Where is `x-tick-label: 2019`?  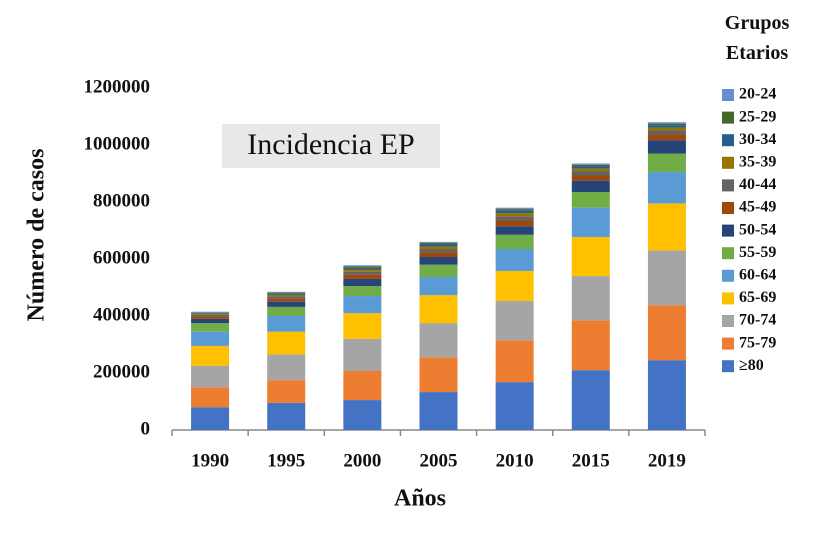
x-tick-label: 2019 is located at coordinates (667, 460).